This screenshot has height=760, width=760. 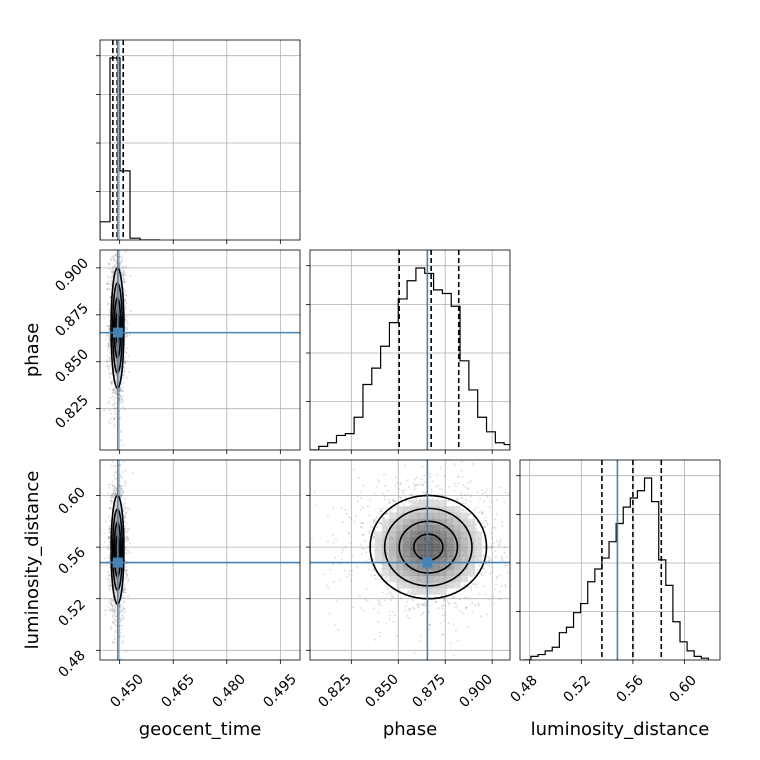 I want to click on density-content, so click(x=200, y=560).